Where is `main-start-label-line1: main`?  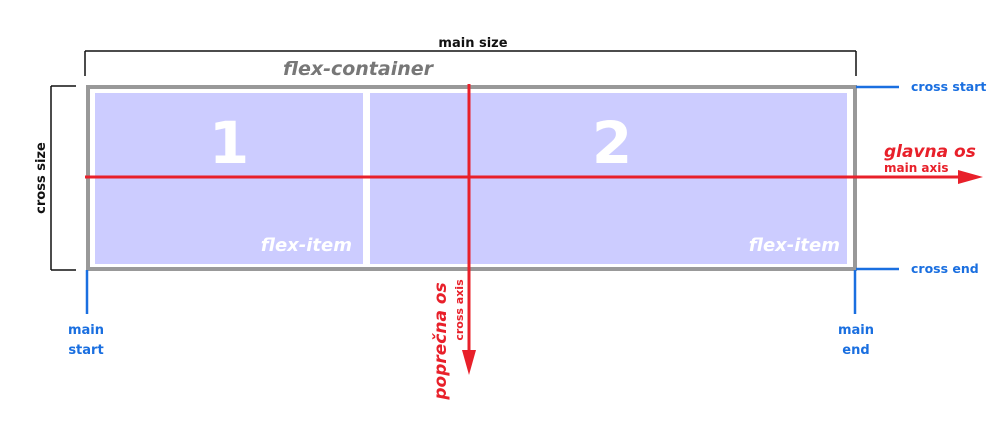 main-start-label-line1: main is located at coordinates (86, 330).